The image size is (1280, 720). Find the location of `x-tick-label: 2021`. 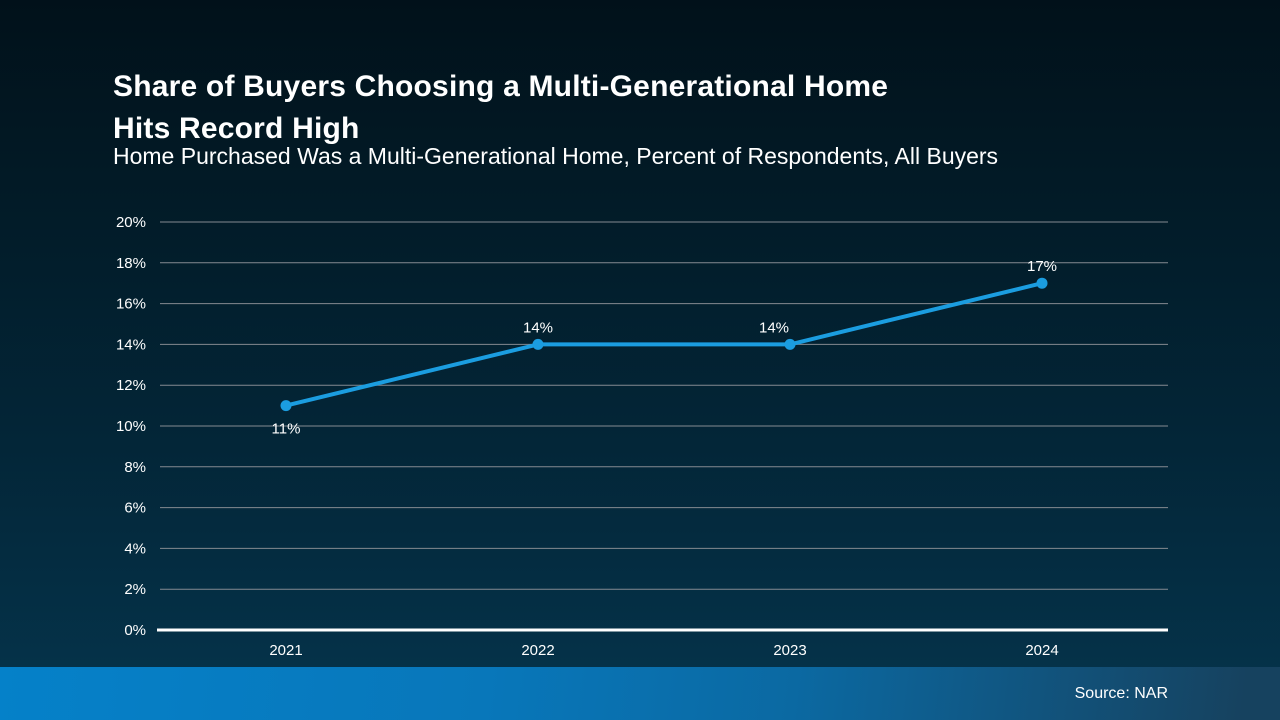

x-tick-label: 2021 is located at coordinates (285, 650).